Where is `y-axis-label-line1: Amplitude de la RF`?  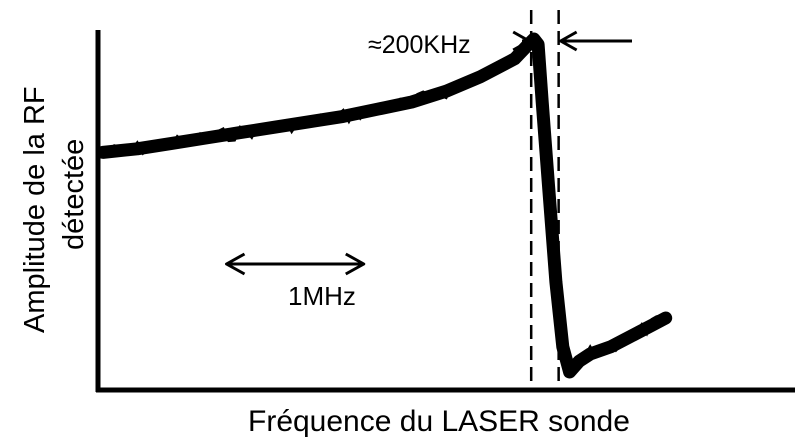 y-axis-label-line1: Amplitude de la RF is located at coordinates (35, 209).